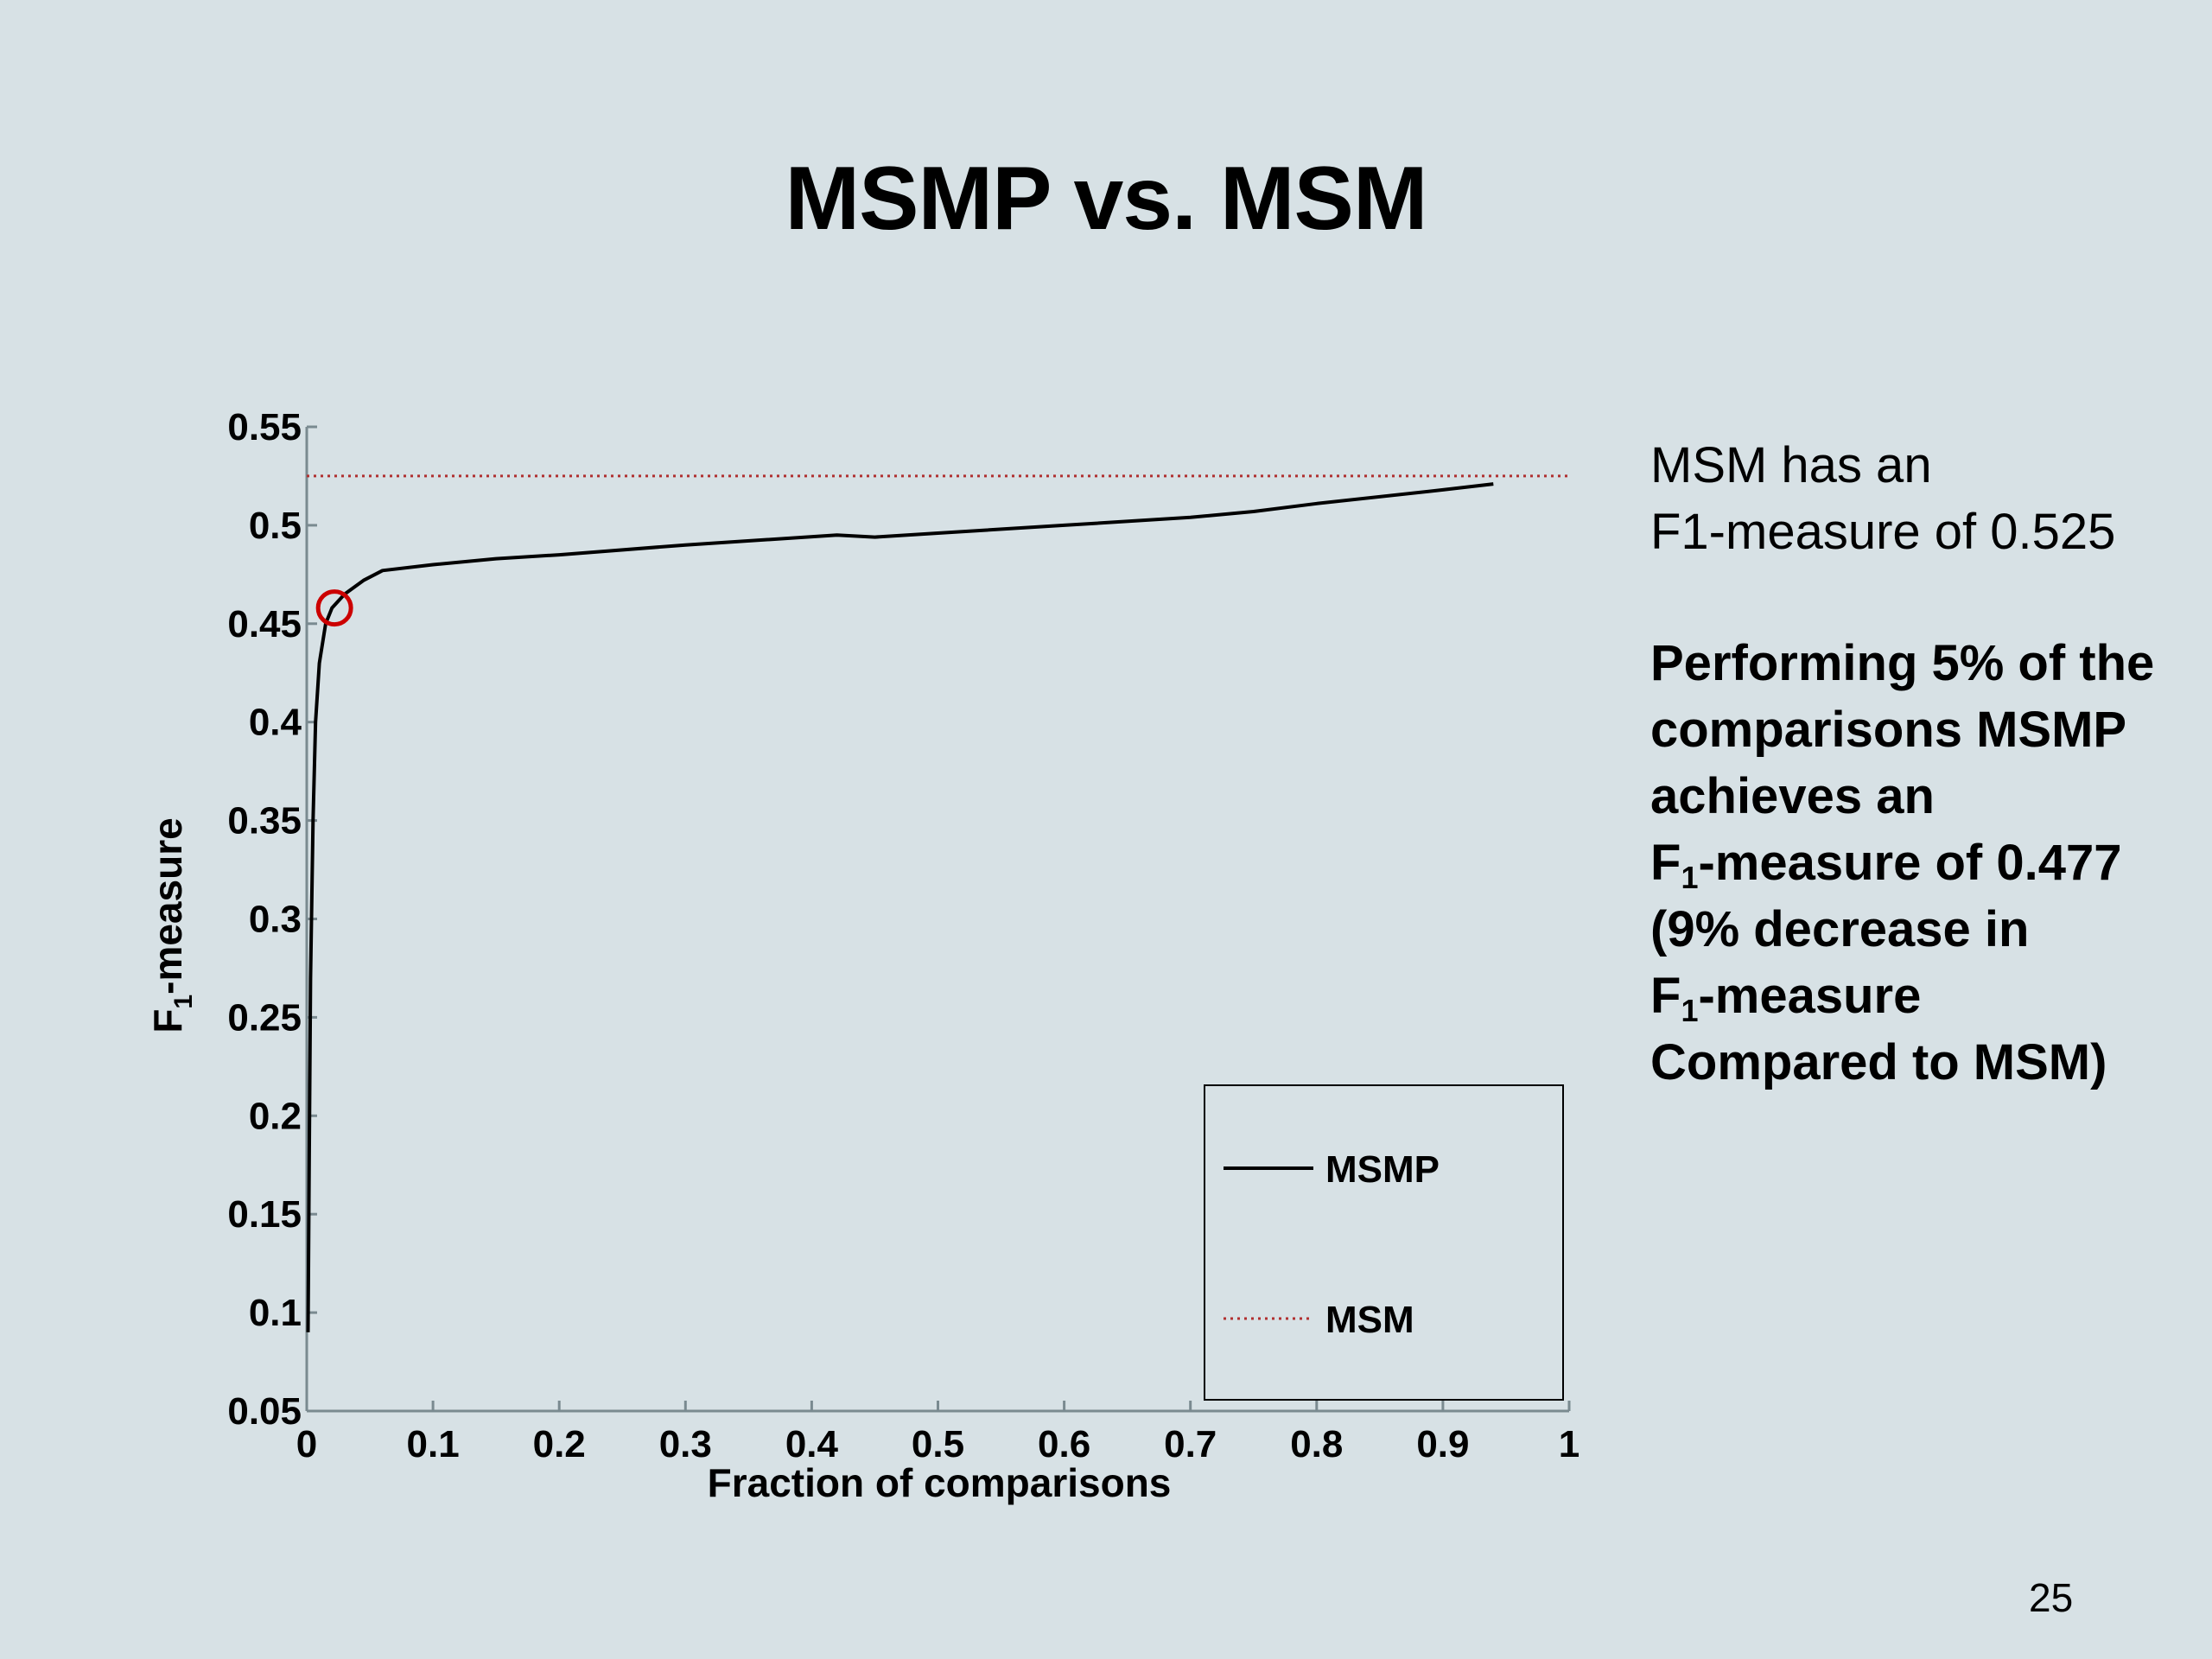 This screenshot has height=1659, width=2212. What do you see at coordinates (940, 1482) in the screenshot?
I see `x-axis-label: Fraction of comparisons` at bounding box center [940, 1482].